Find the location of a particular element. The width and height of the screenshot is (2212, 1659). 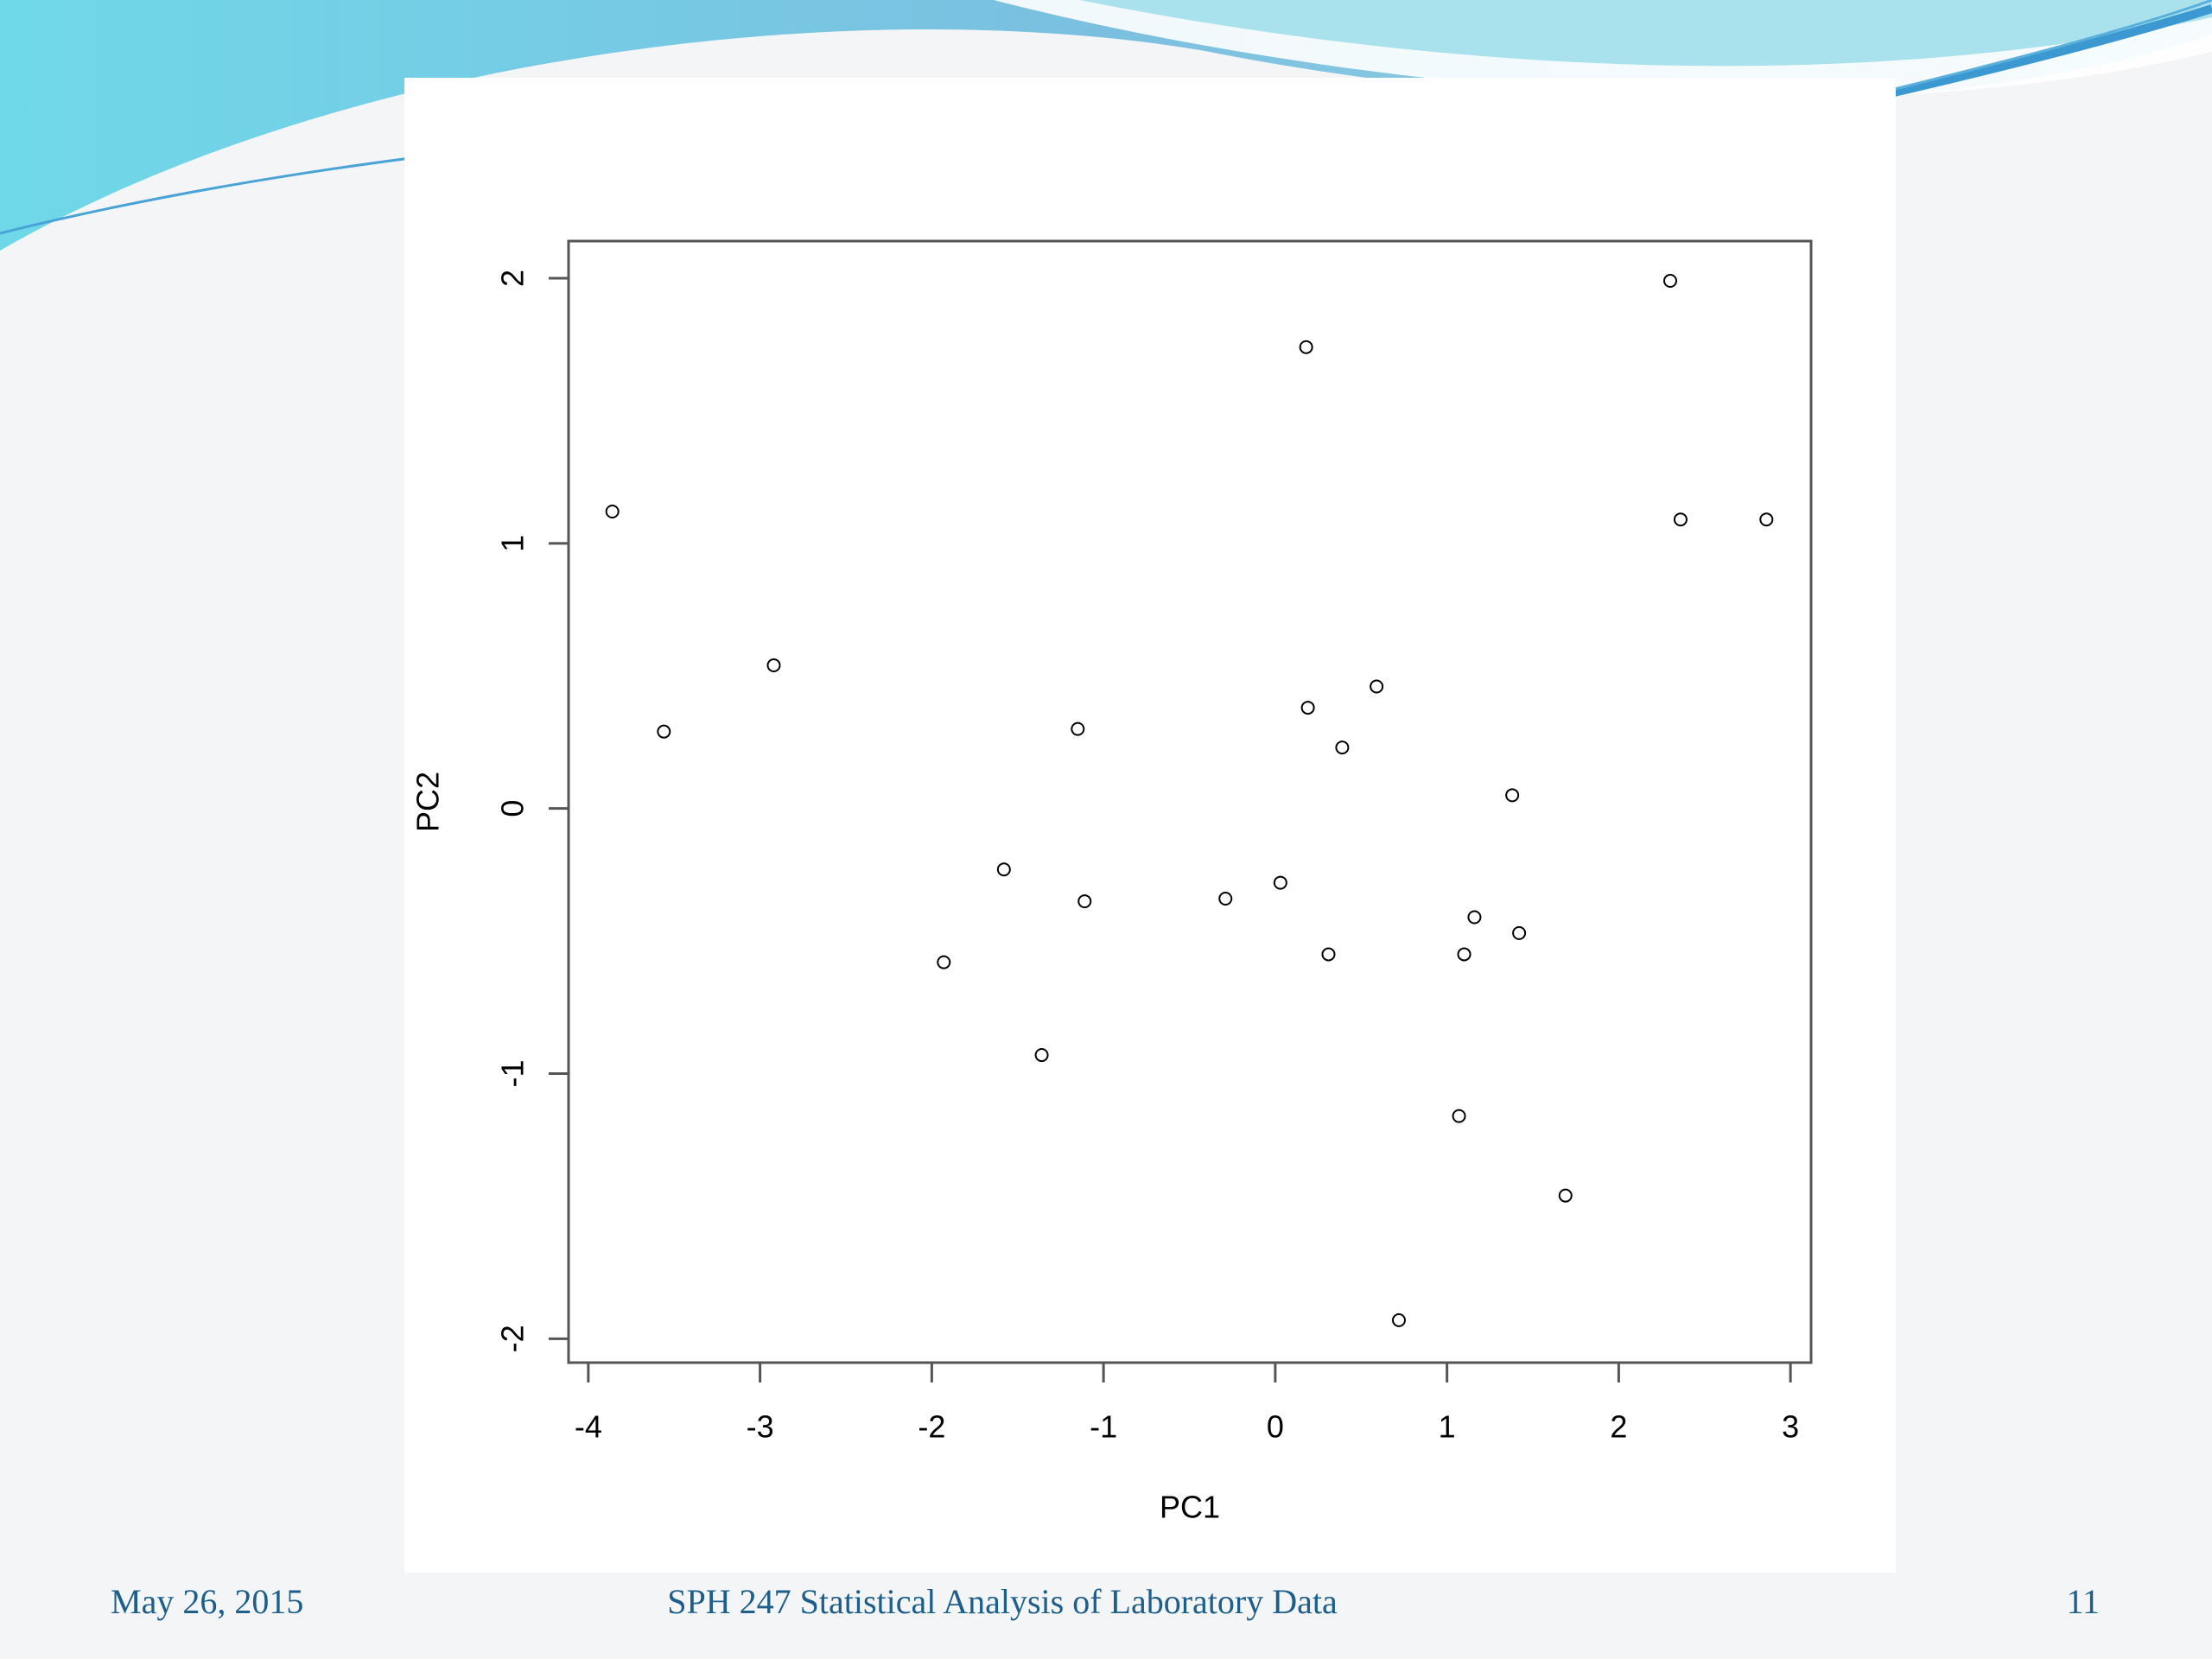

x-axis-label: PC1 is located at coordinates (1190, 1507).